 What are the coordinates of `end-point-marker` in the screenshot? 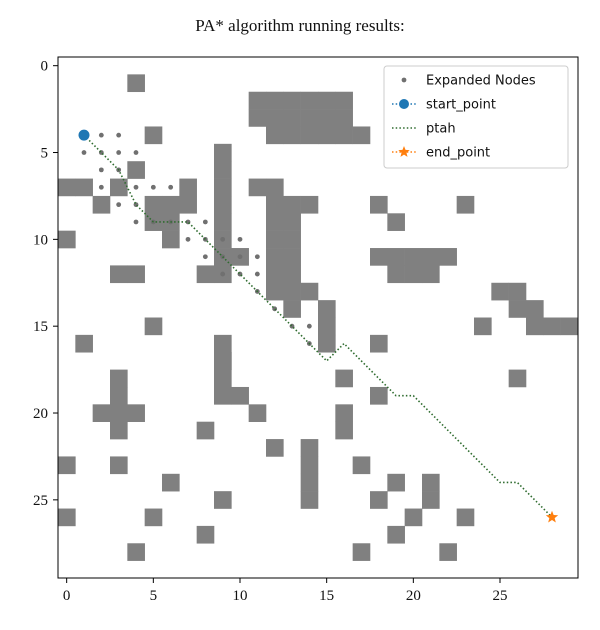 It's located at (552, 516).